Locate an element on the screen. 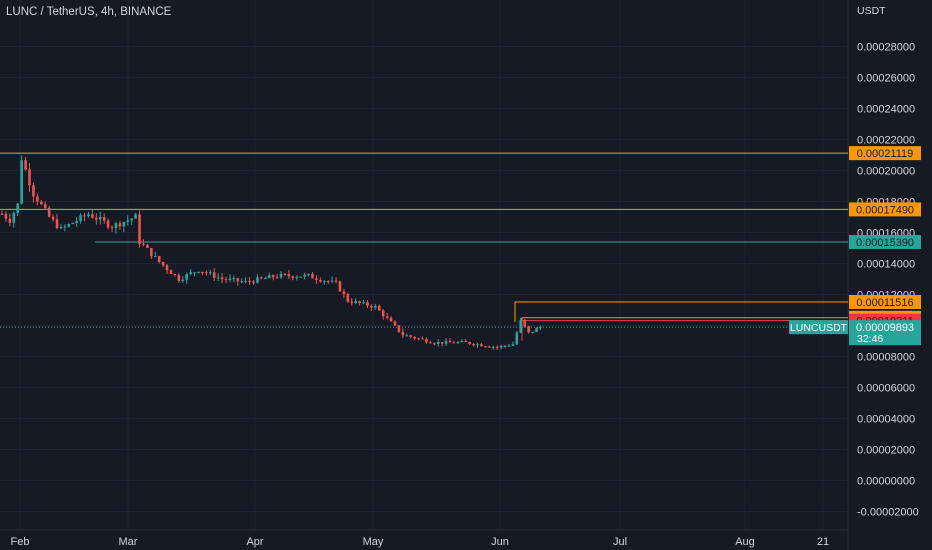 This screenshot has height=550, width=932. time-axis: Feb Mar Apr May Jun Jul Aug 21 is located at coordinates (420, 542).